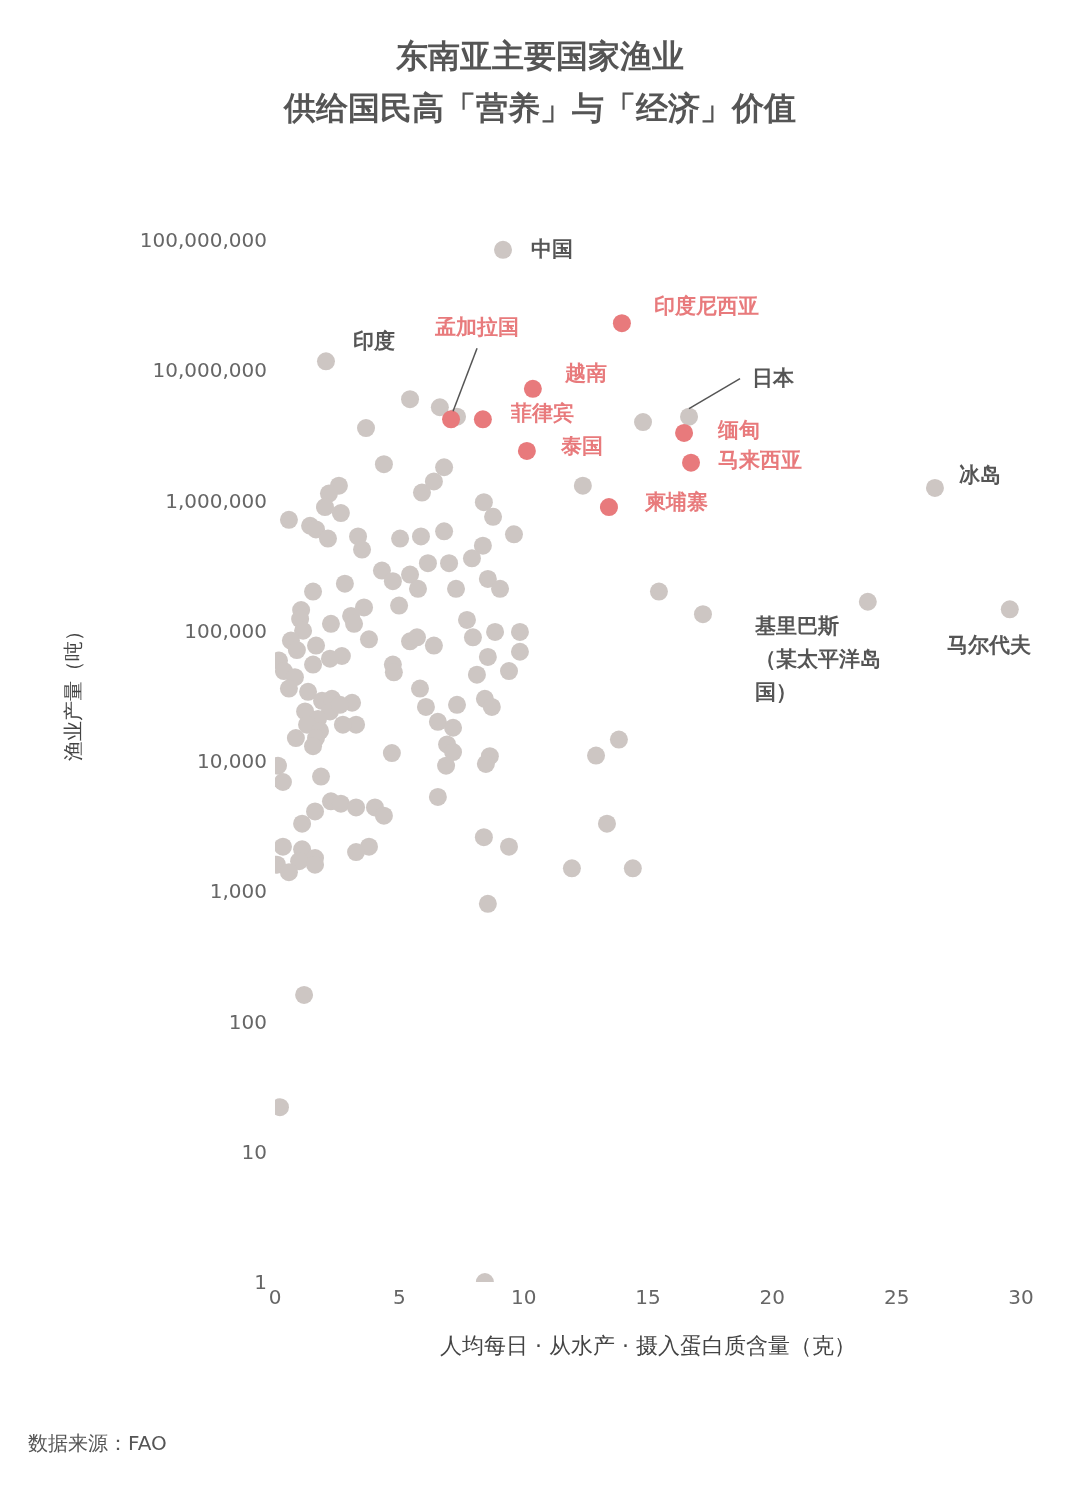 The height and width of the screenshot is (1490, 1080). What do you see at coordinates (648, 1345) in the screenshot?
I see `x-axis-title: 人均每日 · 从水产 · 摄入蛋白质含量（克）` at bounding box center [648, 1345].